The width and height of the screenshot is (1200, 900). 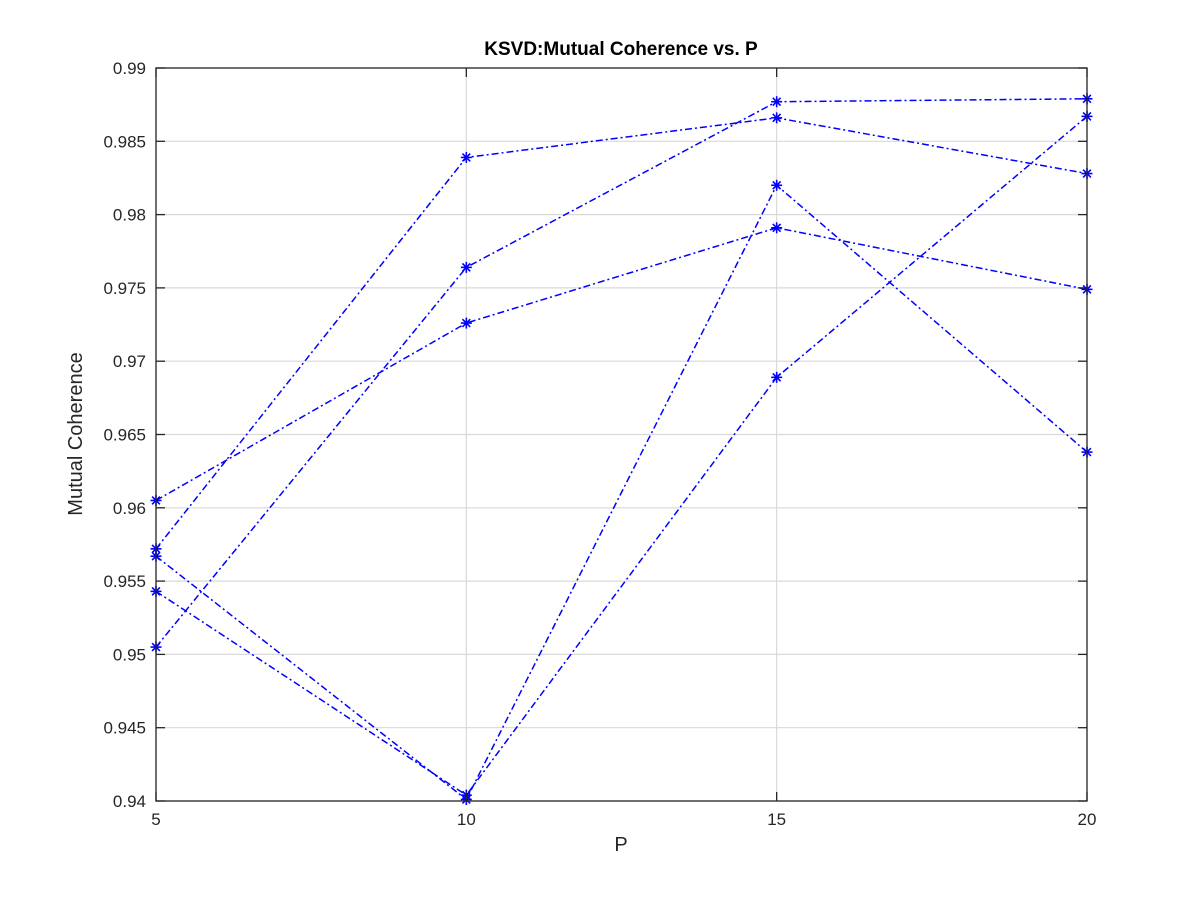 I want to click on x-tick-label: 15, so click(x=776, y=819).